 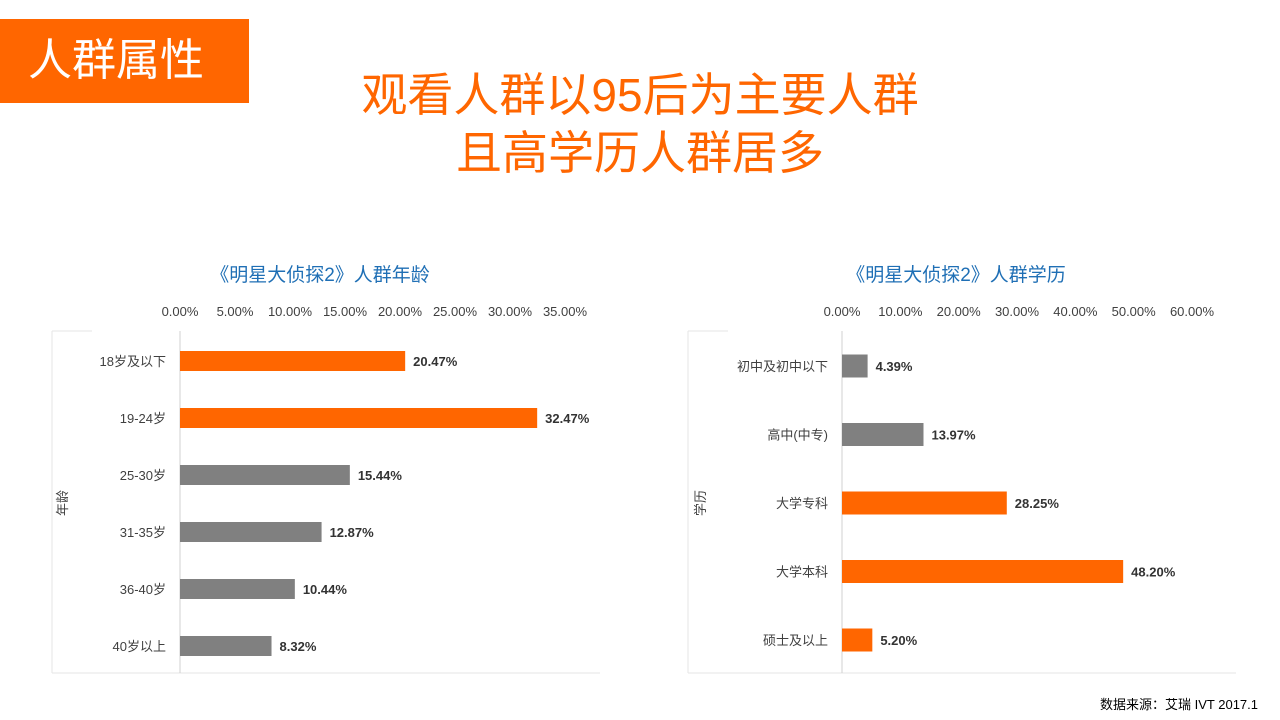 I want to click on age-data-label: 10.44%, so click(x=325, y=589).